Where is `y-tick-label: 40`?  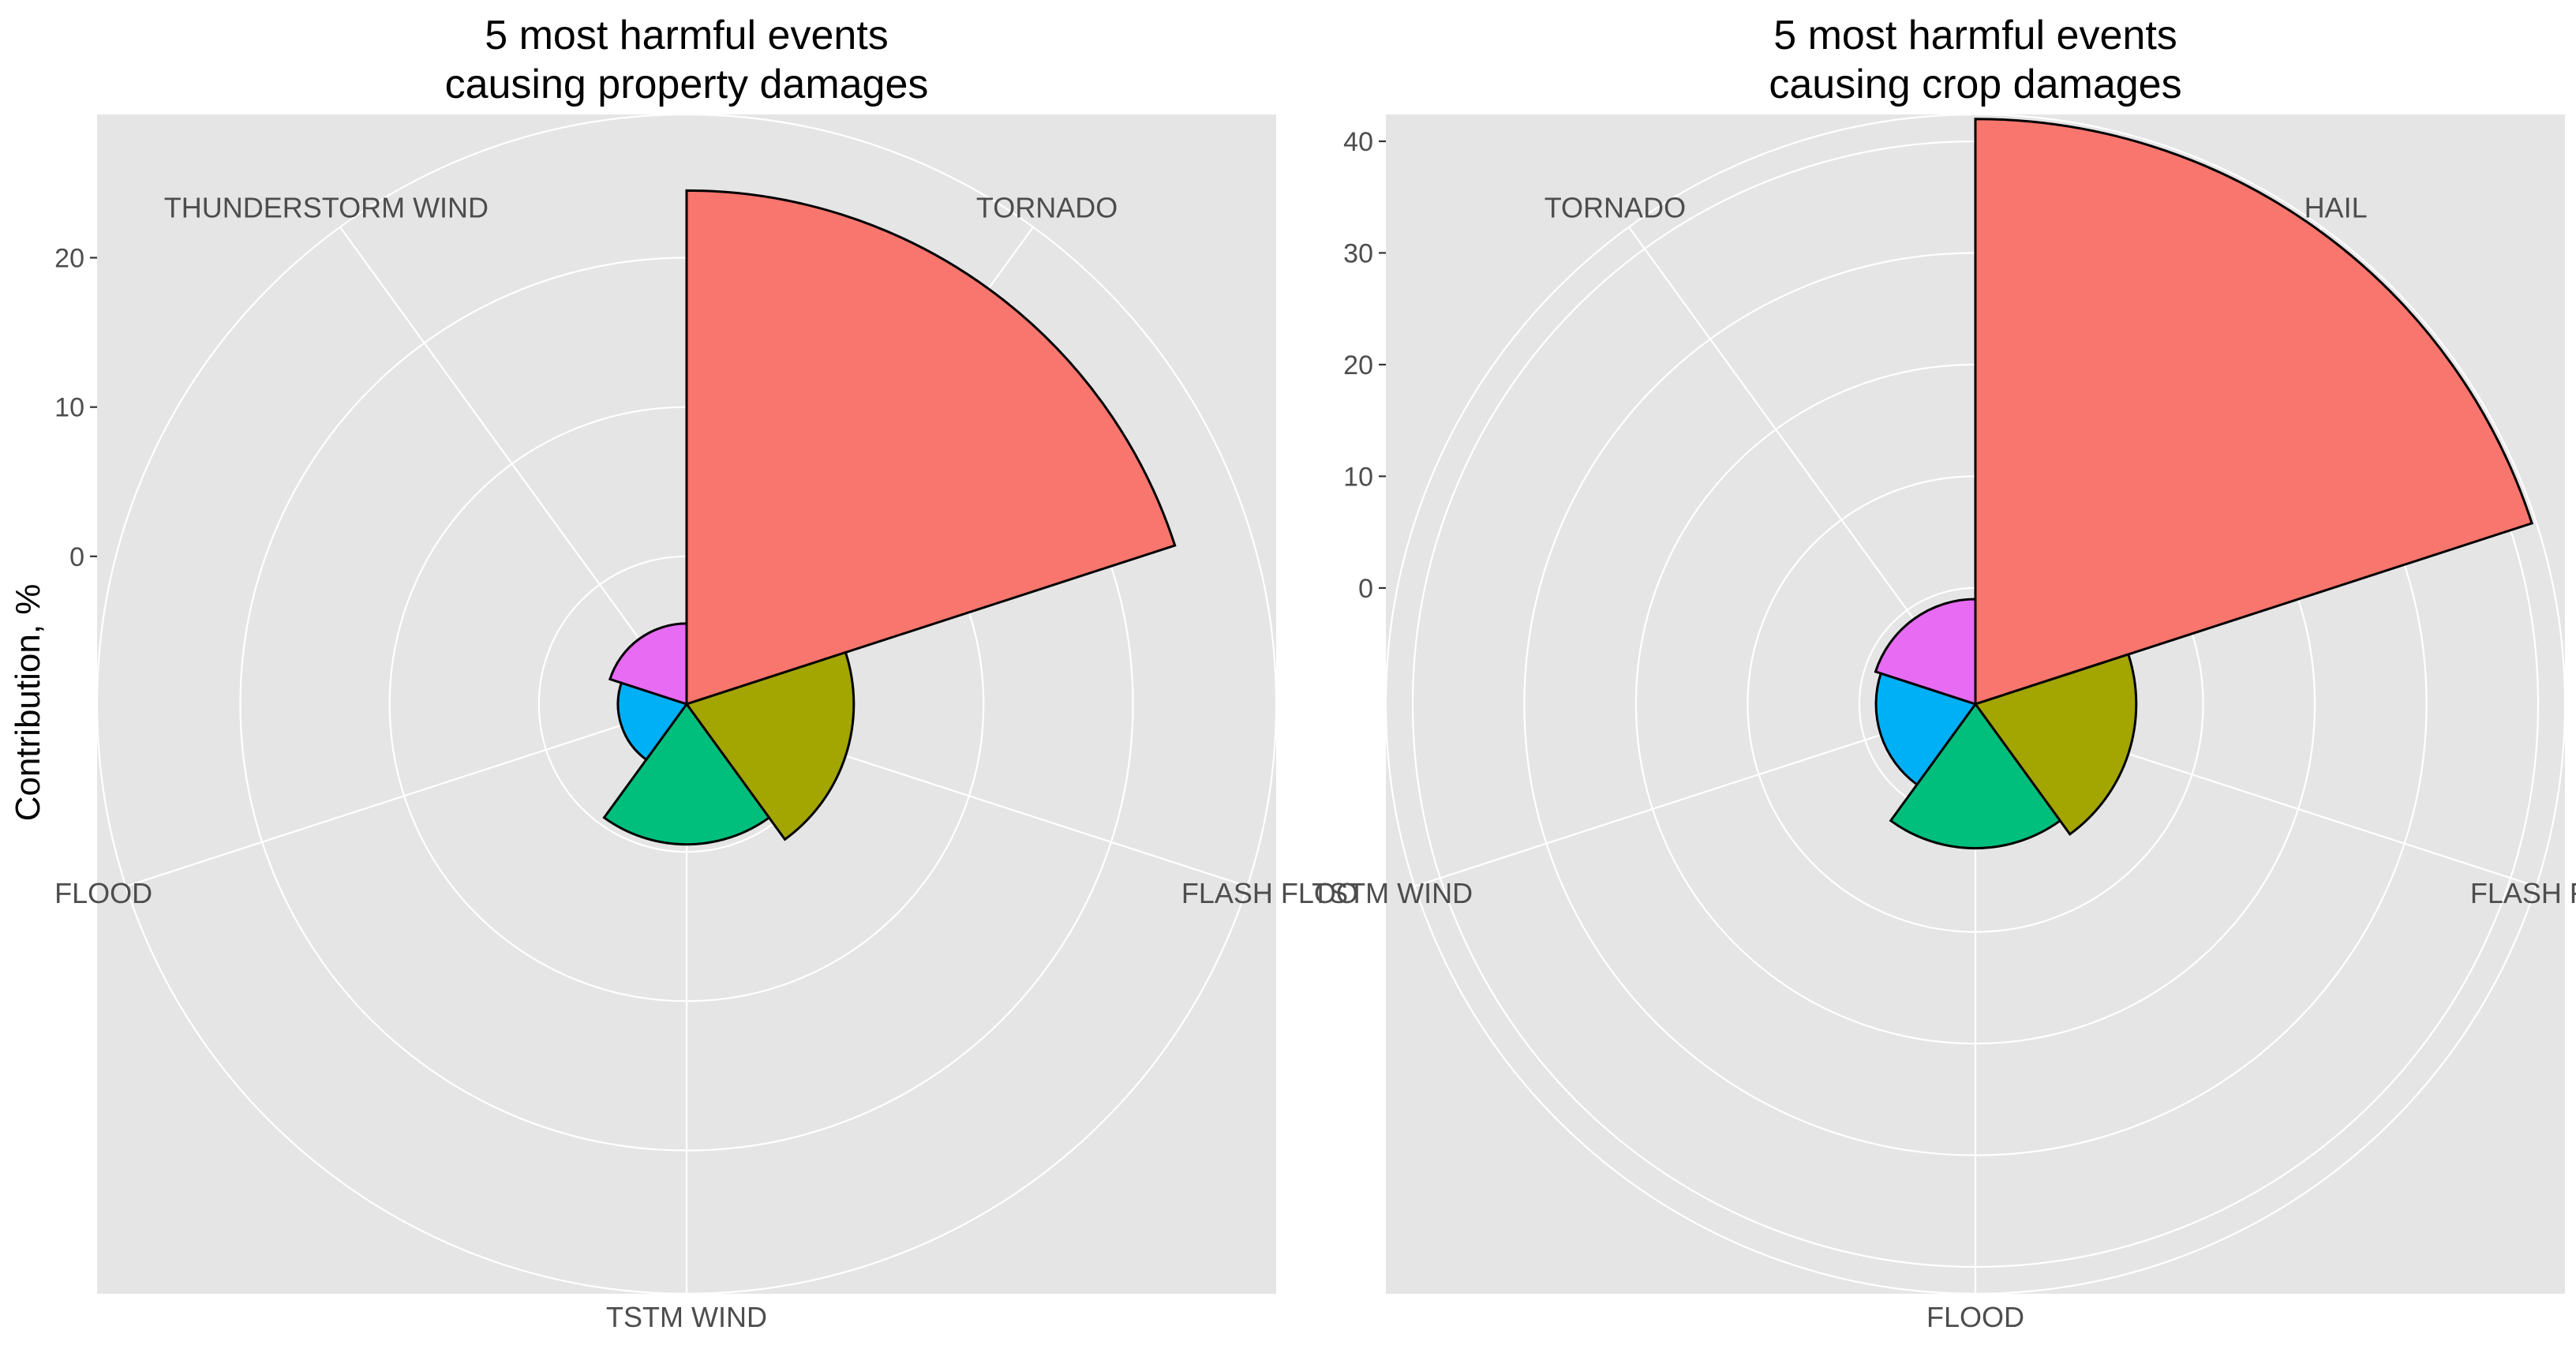 y-tick-label: 40 is located at coordinates (1358, 142).